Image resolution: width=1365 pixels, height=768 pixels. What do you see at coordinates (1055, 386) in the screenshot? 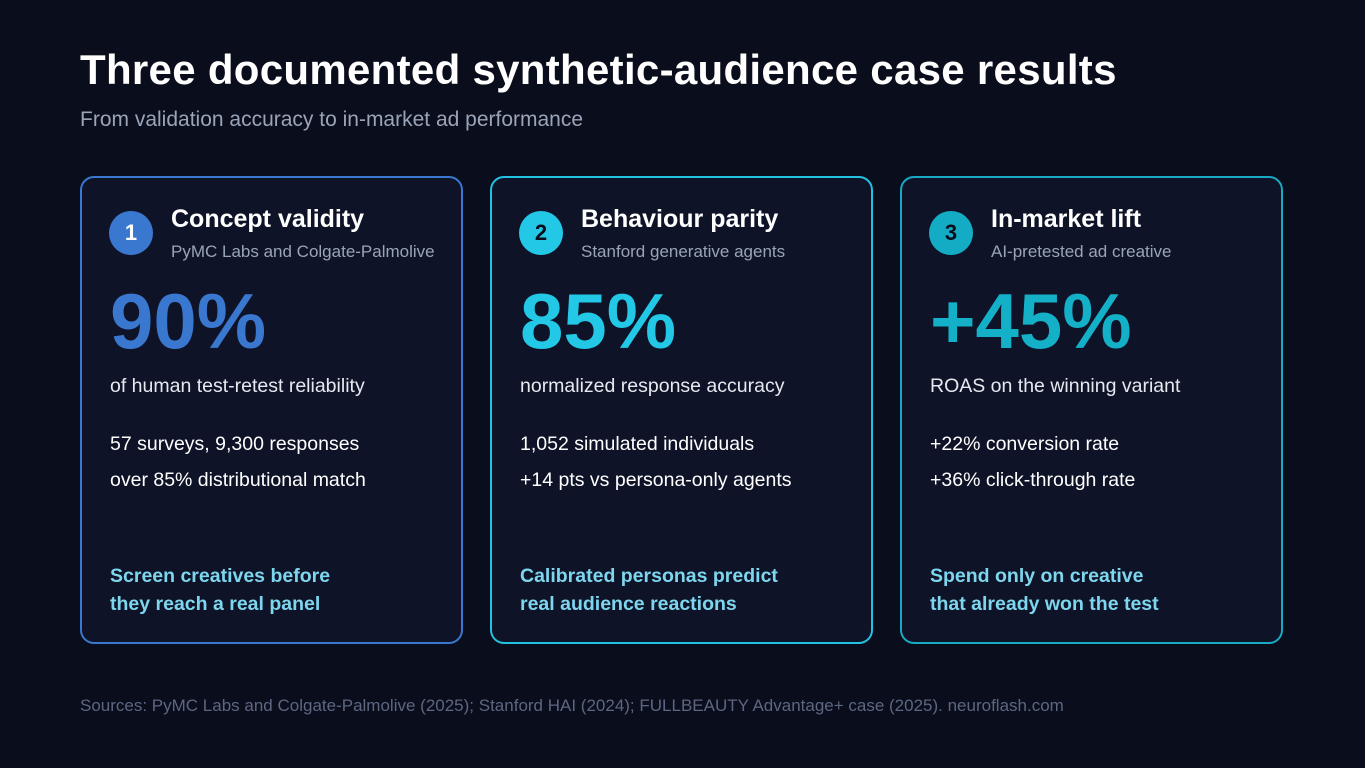
I see `stat-label: ROAS on the winning variant` at bounding box center [1055, 386].